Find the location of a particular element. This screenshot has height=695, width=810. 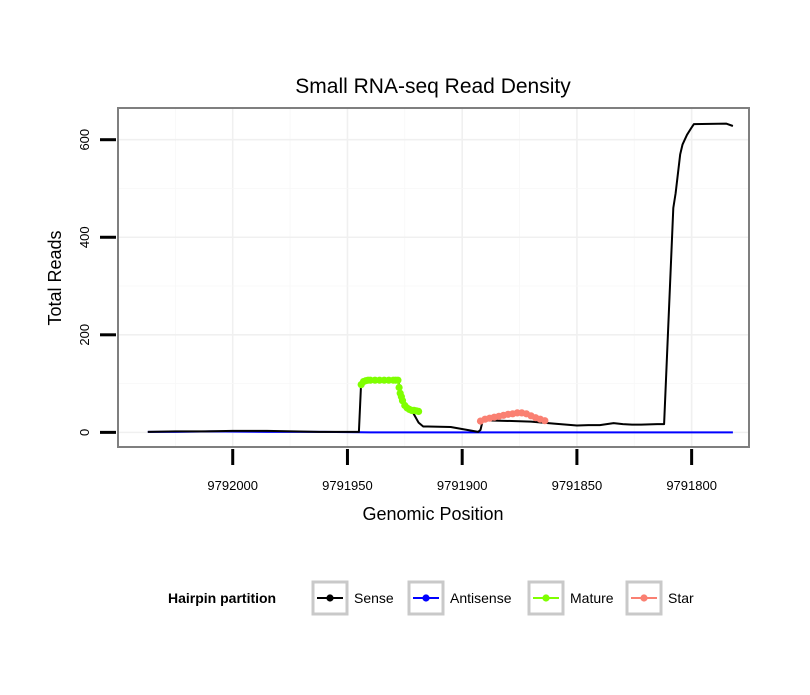

legend-label-star: Star is located at coordinates (681, 598).